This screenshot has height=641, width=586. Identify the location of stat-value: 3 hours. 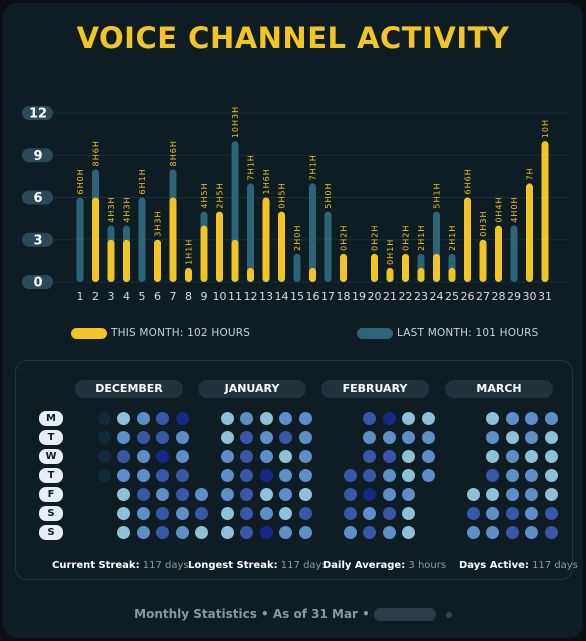
(427, 565).